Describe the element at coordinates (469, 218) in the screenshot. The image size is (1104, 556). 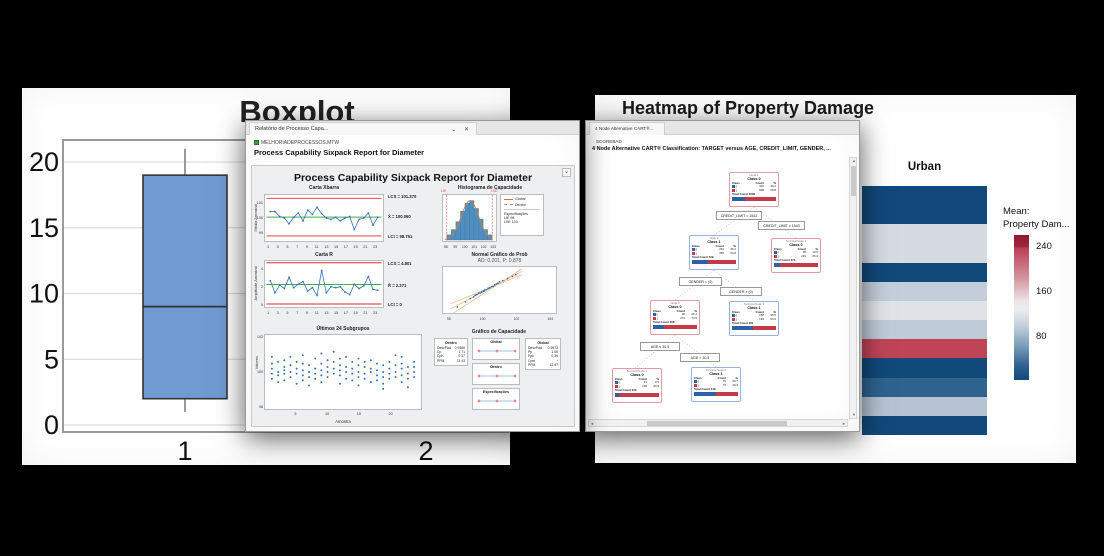
I see `capability-histogram` at that location.